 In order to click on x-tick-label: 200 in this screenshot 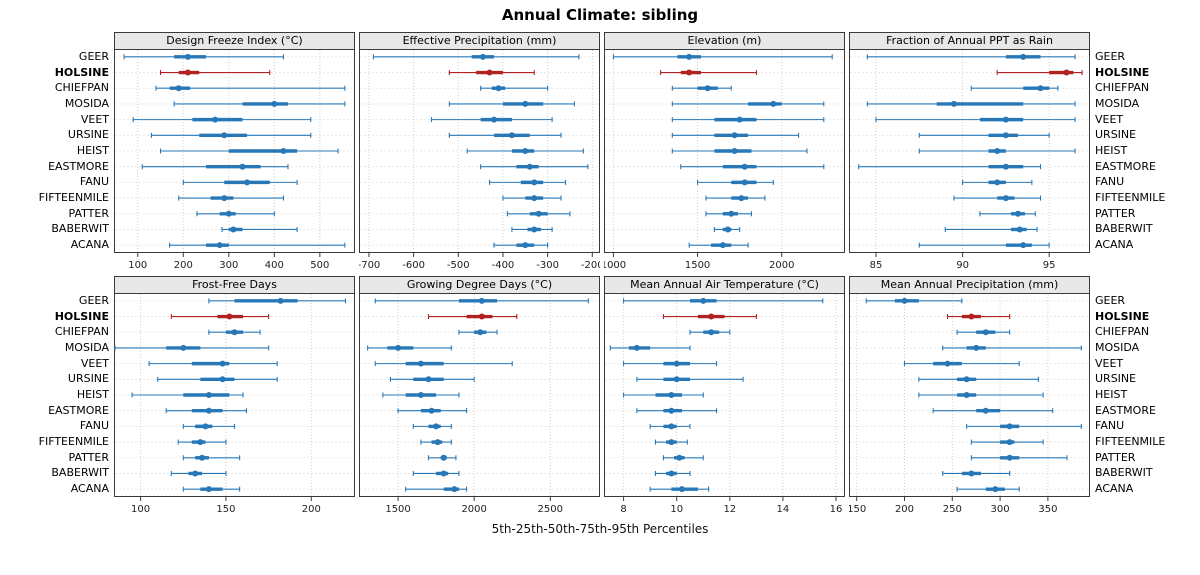, I will do `click(904, 509)`.